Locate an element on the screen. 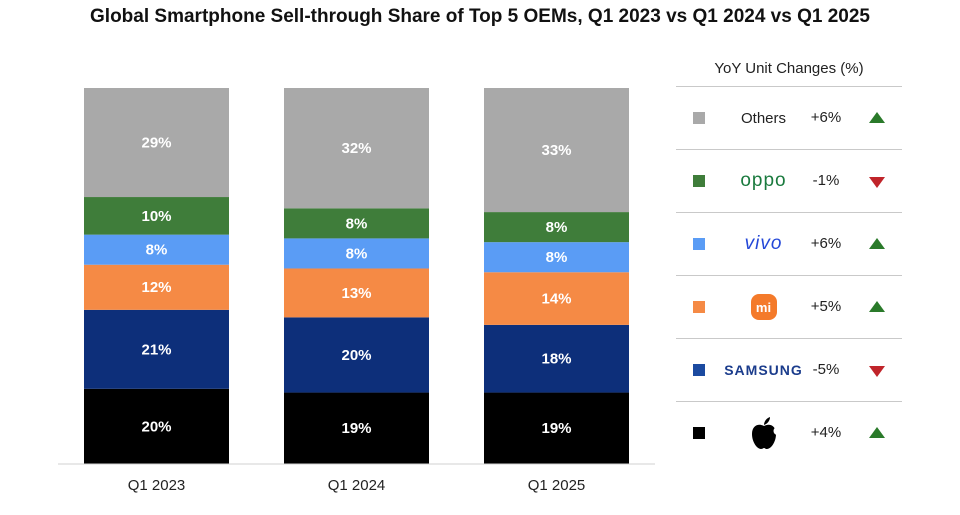 The height and width of the screenshot is (515, 960). brand-logo: SAMSUNG is located at coordinates (763, 370).